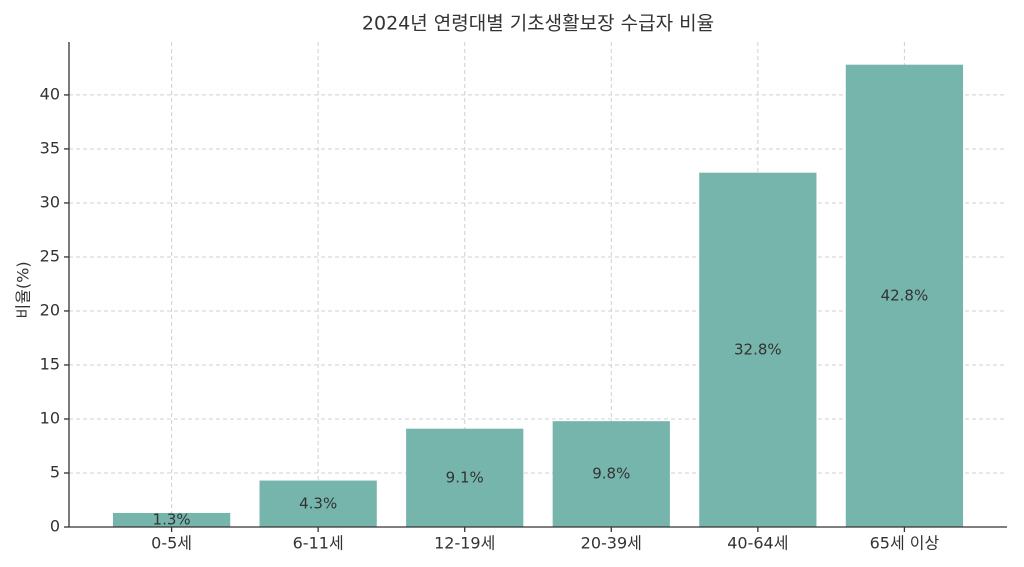 The image size is (1024, 567). Describe the element at coordinates (464, 543) in the screenshot. I see `x-tick-label: 12-19세` at that location.